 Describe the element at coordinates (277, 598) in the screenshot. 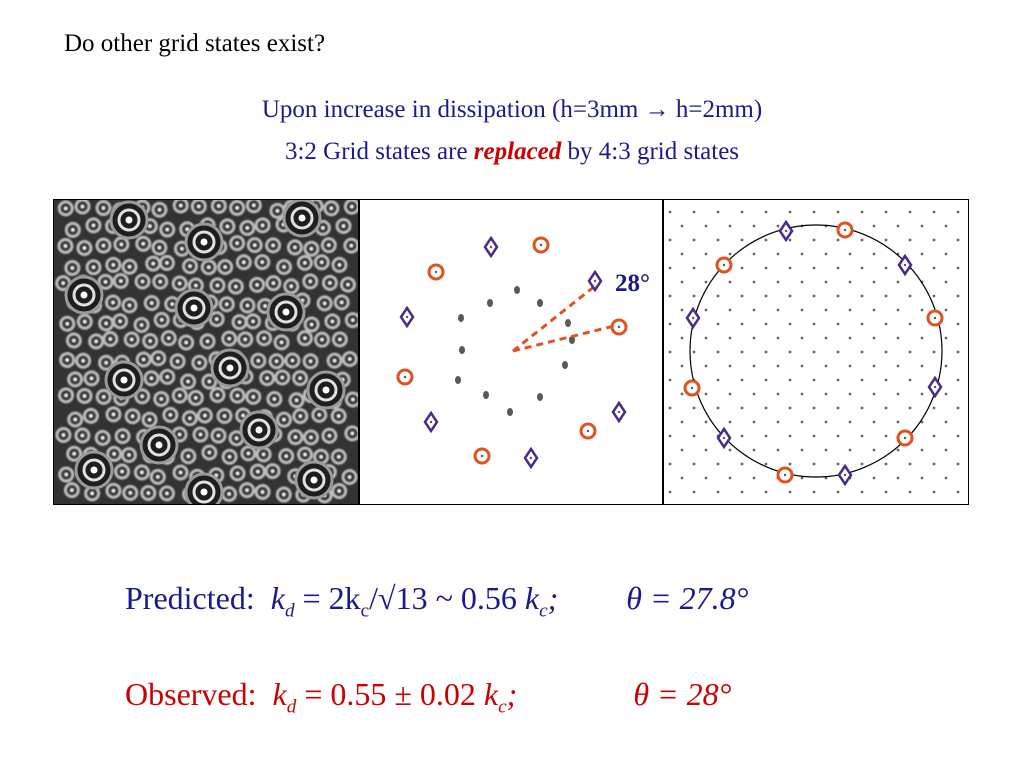

I see `predicted-k: k` at that location.